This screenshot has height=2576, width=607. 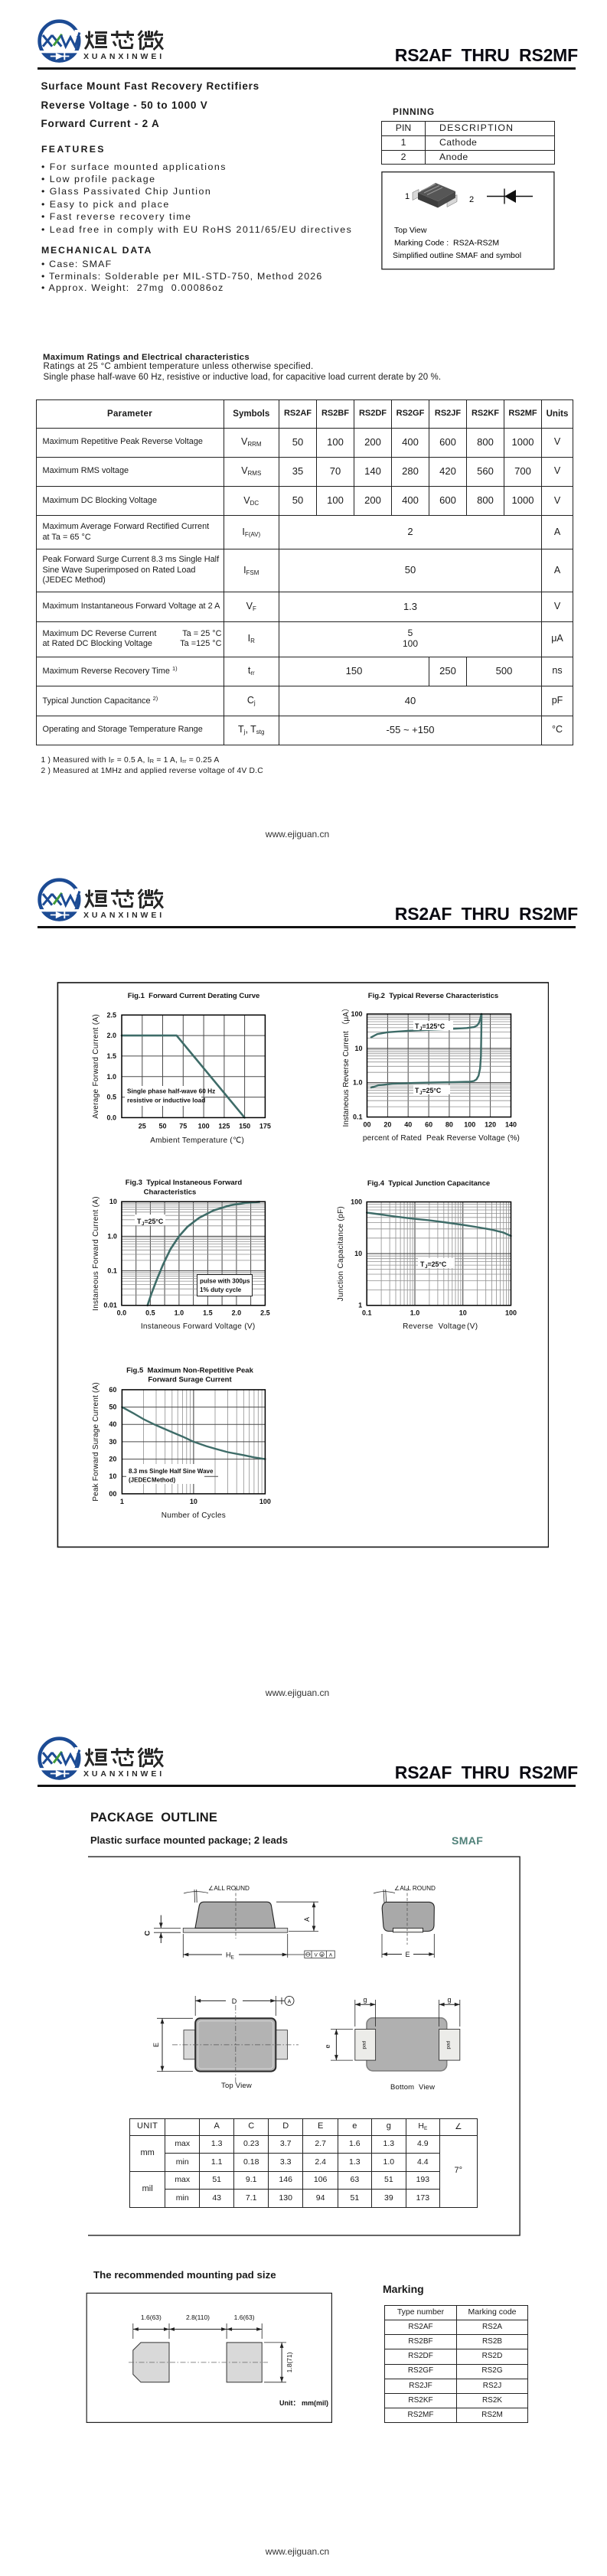 What do you see at coordinates (430, 1027) in the screenshot?
I see `svg-text: T J=125°C` at bounding box center [430, 1027].